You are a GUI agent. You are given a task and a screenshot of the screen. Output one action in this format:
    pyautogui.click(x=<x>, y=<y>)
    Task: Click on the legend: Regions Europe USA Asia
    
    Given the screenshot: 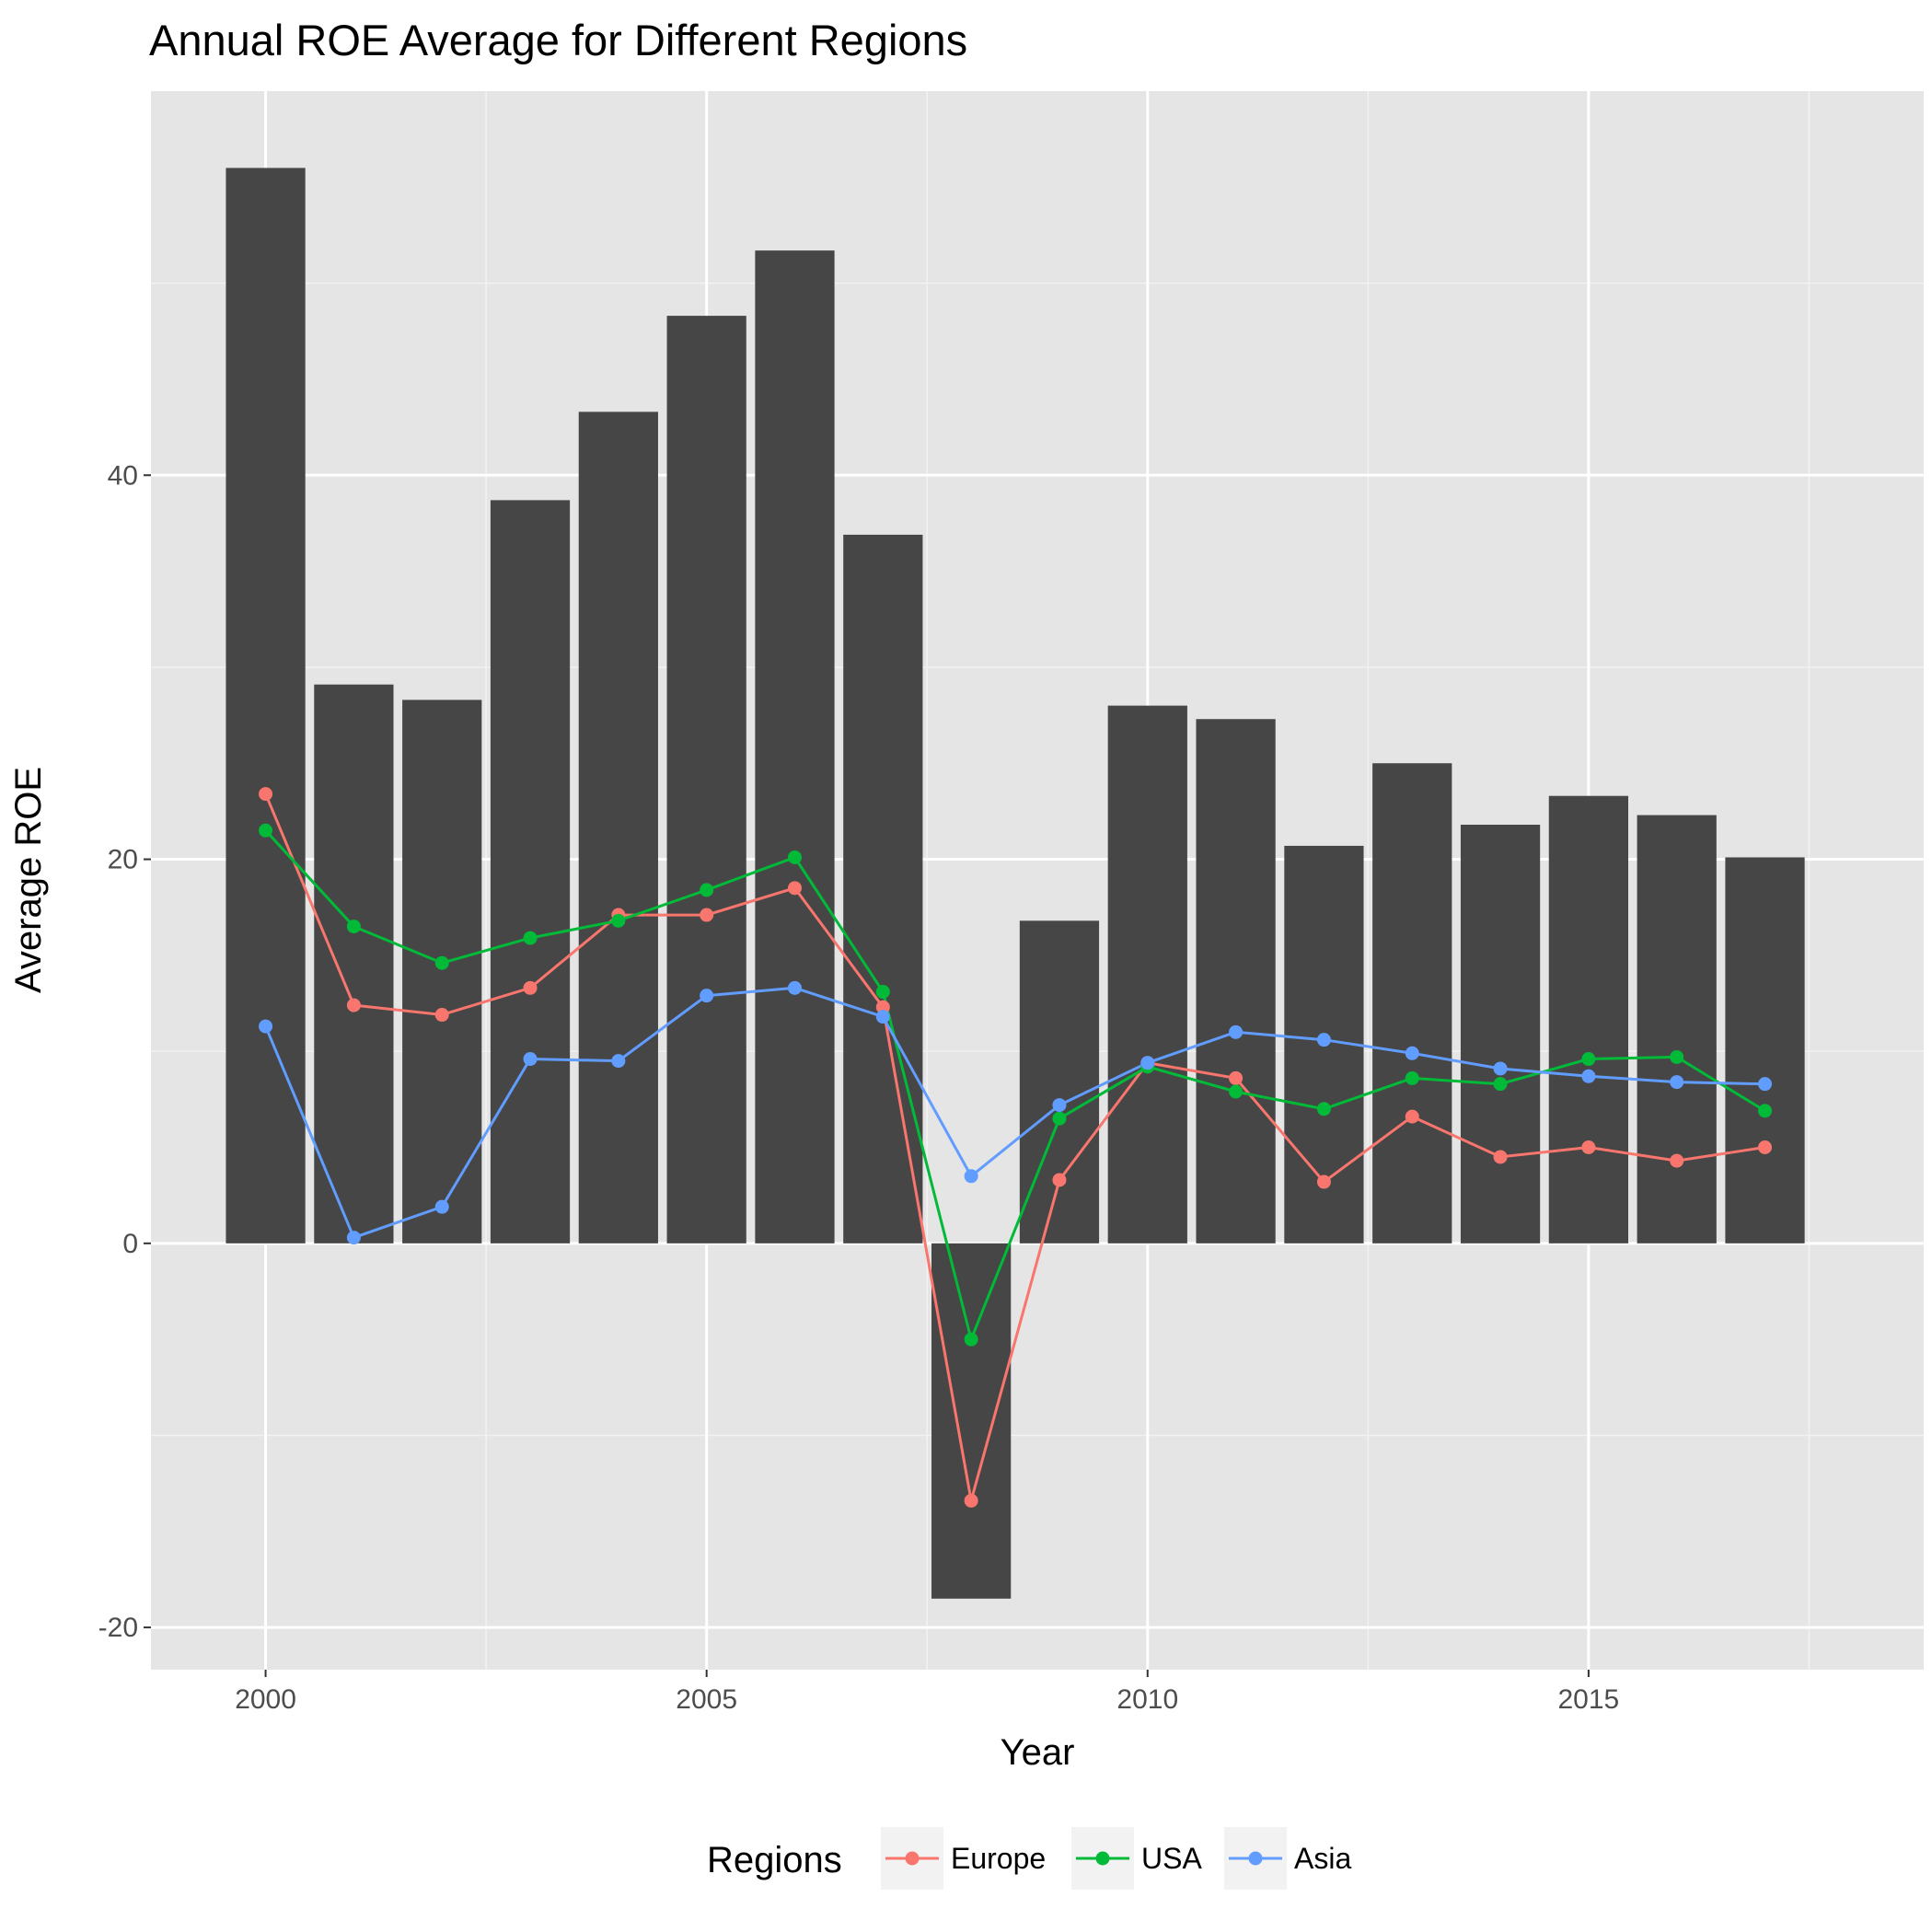 What is the action you would take?
    pyautogui.click(x=1029, y=1859)
    